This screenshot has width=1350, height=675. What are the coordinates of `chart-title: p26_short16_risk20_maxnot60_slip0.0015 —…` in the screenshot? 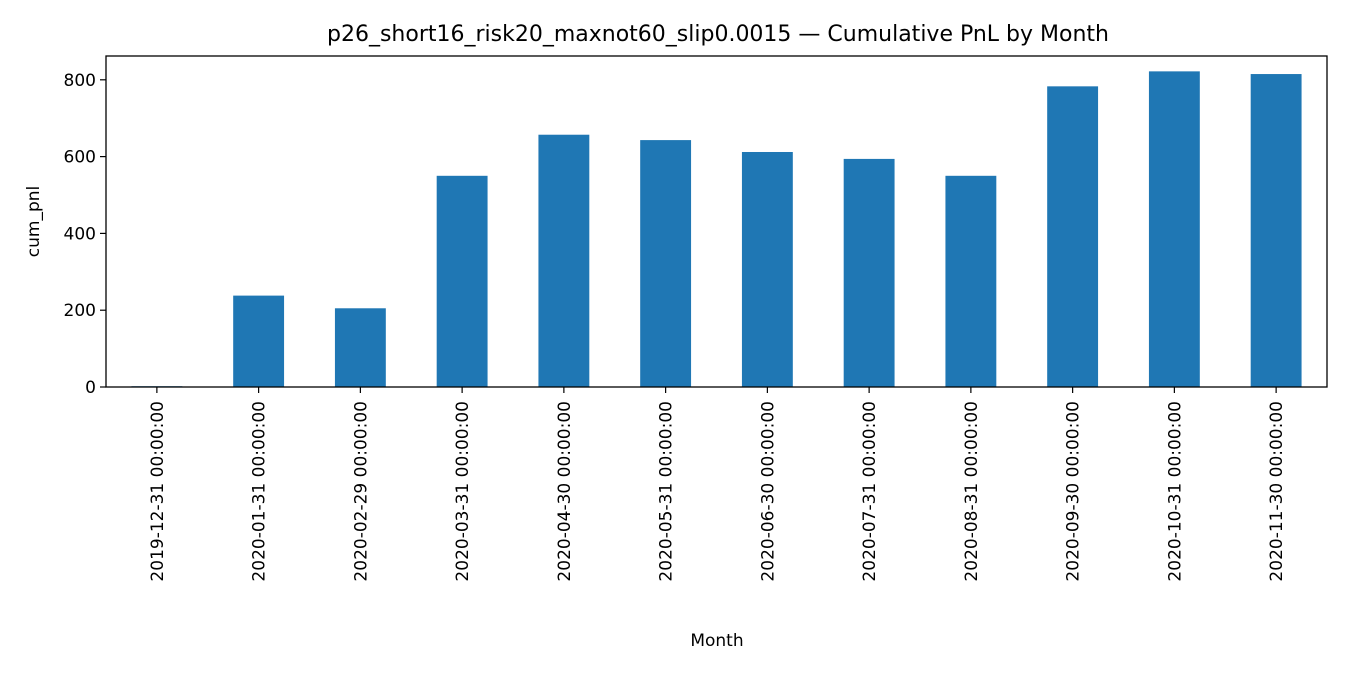 It's located at (718, 34).